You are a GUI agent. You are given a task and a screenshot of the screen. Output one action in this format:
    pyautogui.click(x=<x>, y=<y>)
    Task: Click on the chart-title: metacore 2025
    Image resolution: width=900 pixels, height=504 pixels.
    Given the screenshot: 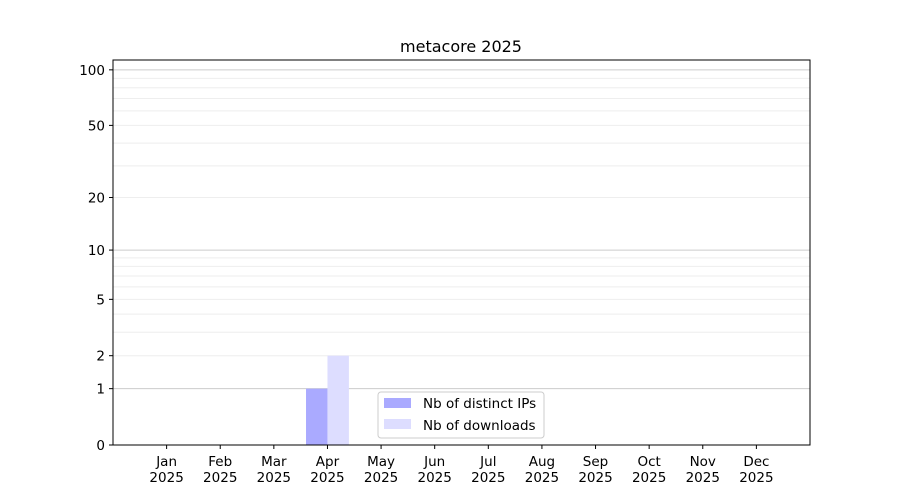 What is the action you would take?
    pyautogui.click(x=461, y=46)
    